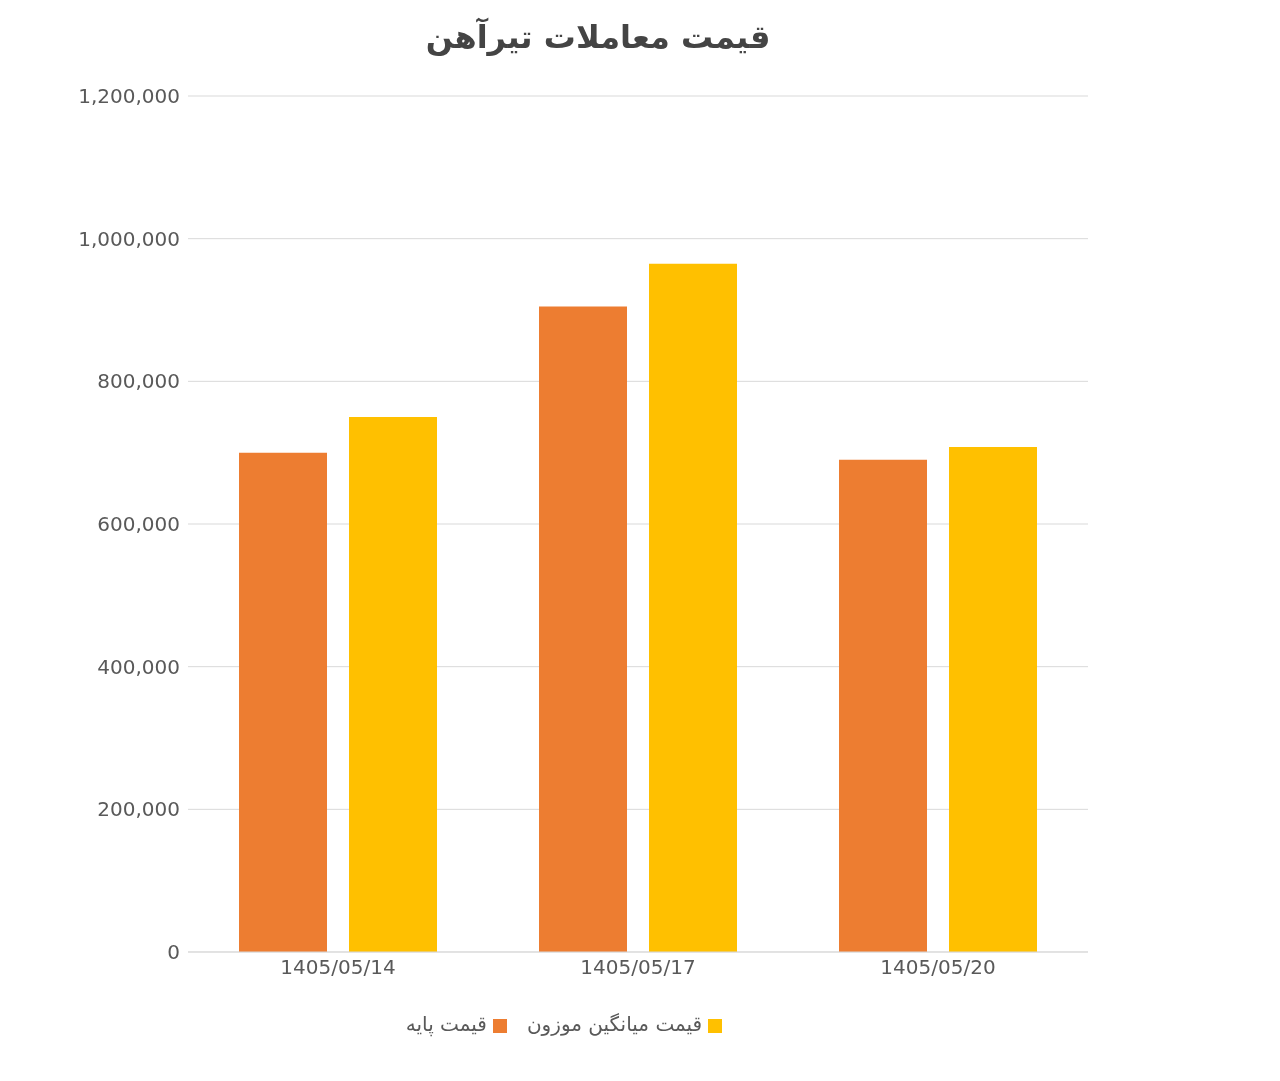 The height and width of the screenshot is (1081, 1280). What do you see at coordinates (446, 1024) in the screenshot?
I see `legend-label: قیمت پایه` at bounding box center [446, 1024].